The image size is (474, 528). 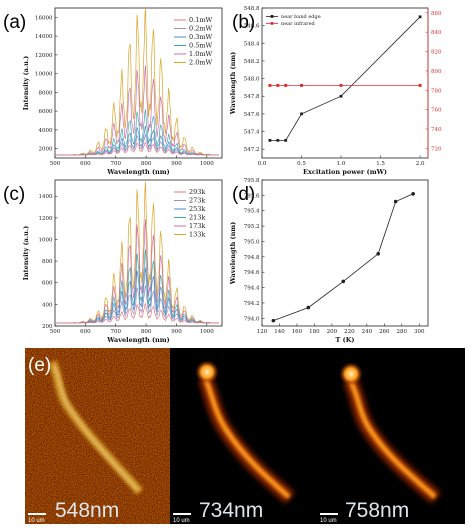 I want to click on chart-c-ytick-label: 800, so click(x=47, y=262).